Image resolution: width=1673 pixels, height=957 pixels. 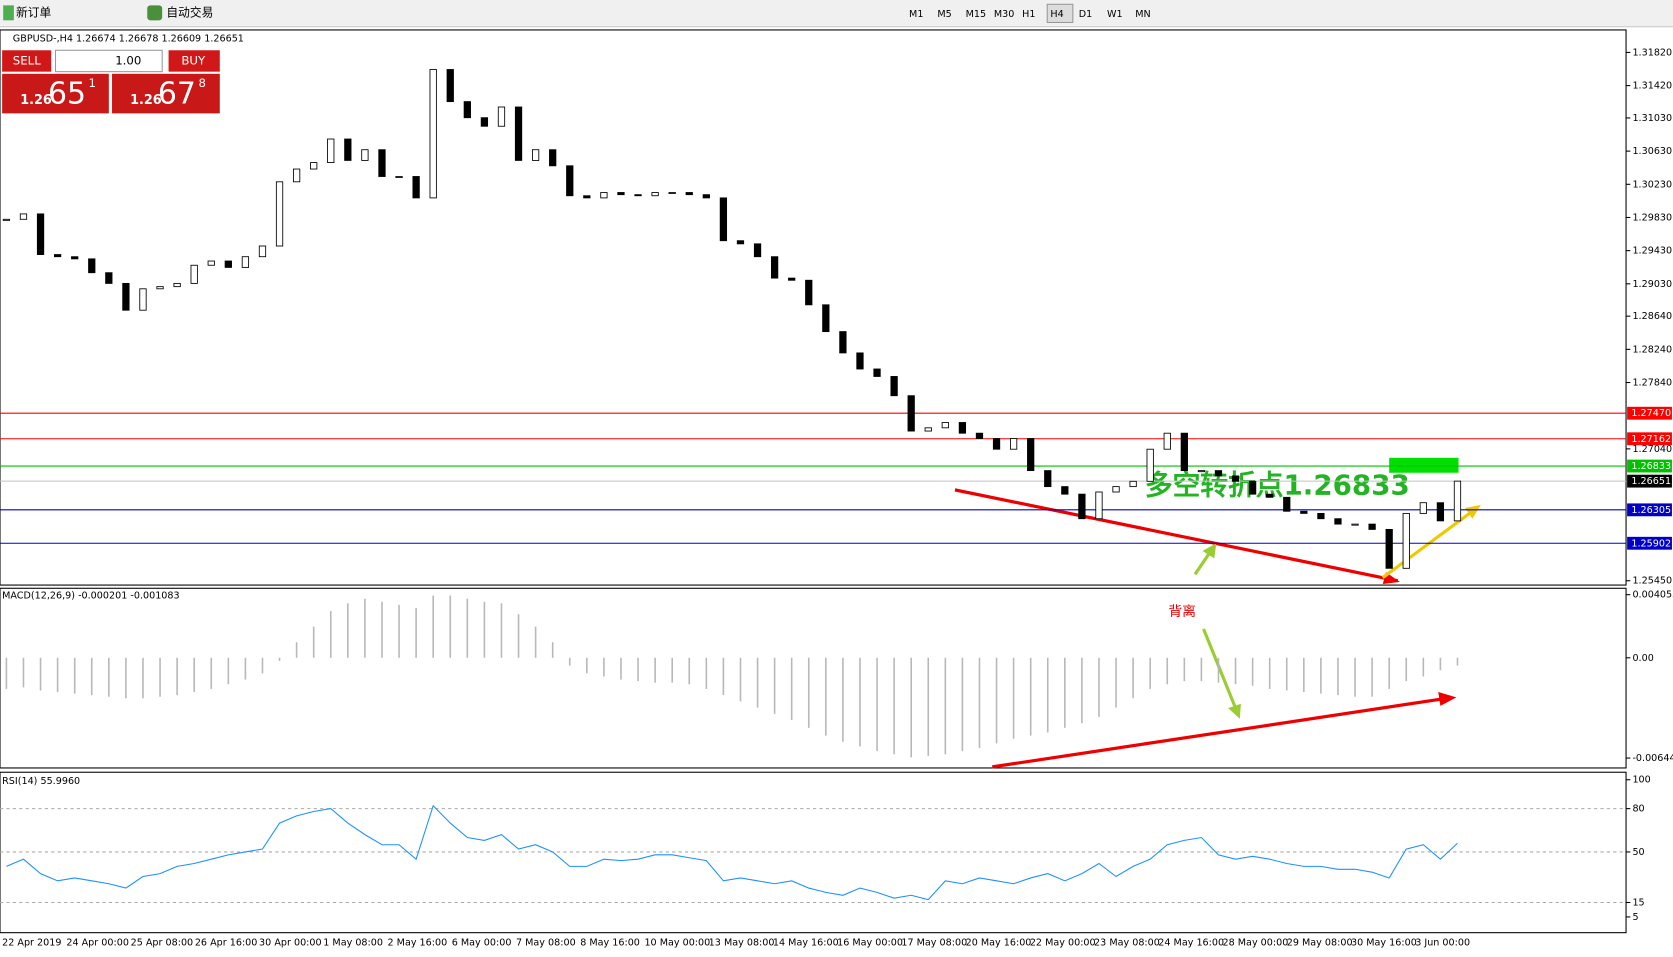 What do you see at coordinates (610, 942) in the screenshot?
I see `time-label: 8 May 16:00` at bounding box center [610, 942].